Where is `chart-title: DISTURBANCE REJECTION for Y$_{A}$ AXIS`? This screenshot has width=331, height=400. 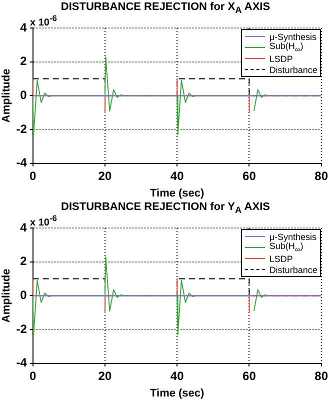
chart-title: DISTURBANCE REJECTION for Y$_{A}$ AXIS is located at coordinates (165, 208).